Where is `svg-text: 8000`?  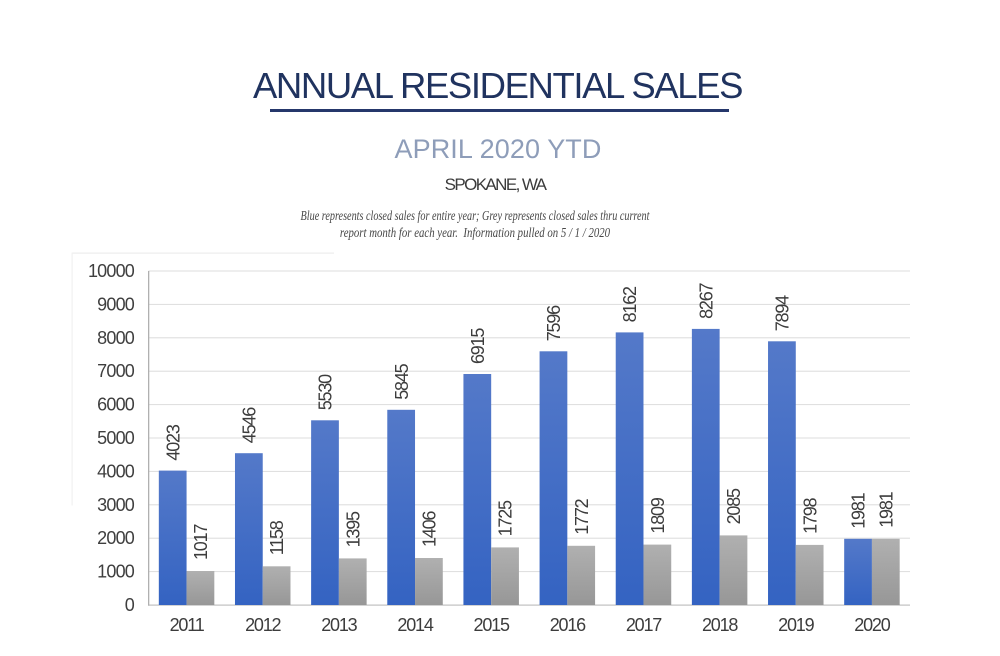
svg-text: 8000 is located at coordinates (116, 338).